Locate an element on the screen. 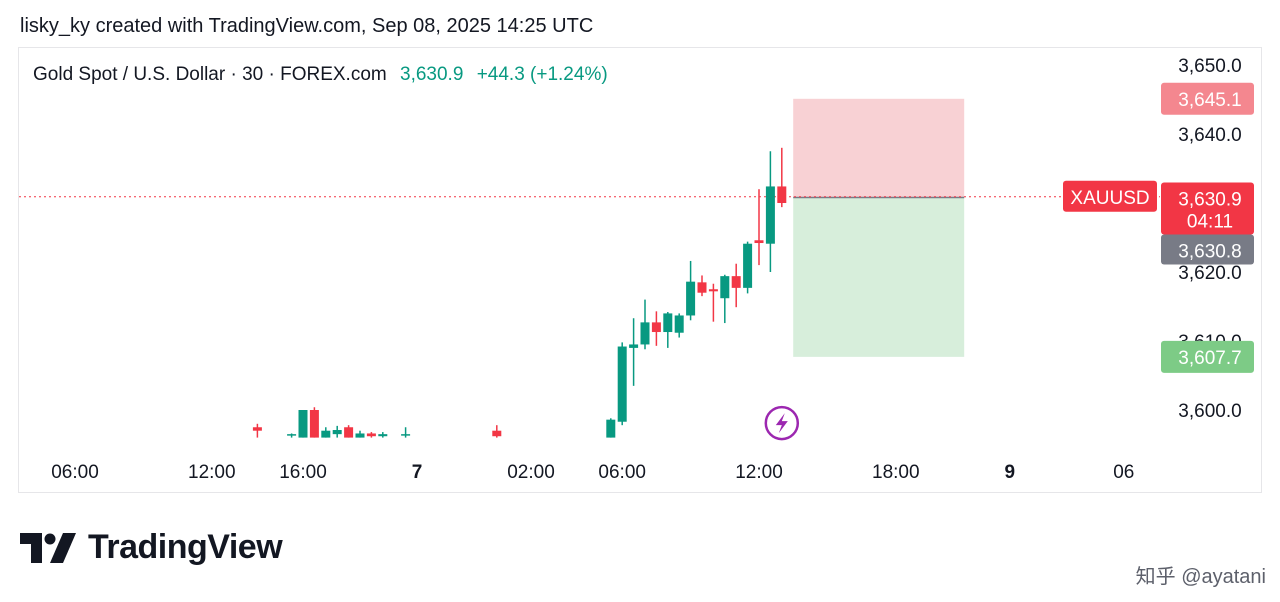 This screenshot has width=1280, height=602. x-tick-label: 7 is located at coordinates (417, 472).